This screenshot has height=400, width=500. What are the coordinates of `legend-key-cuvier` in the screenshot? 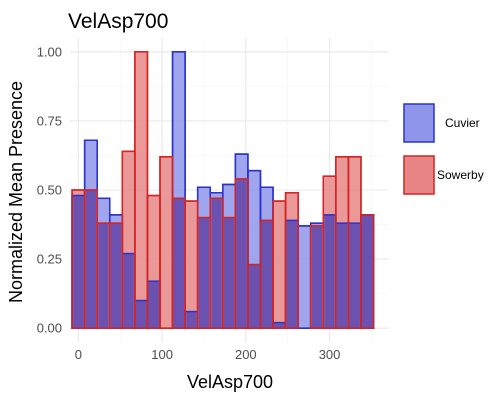 It's located at (419, 123).